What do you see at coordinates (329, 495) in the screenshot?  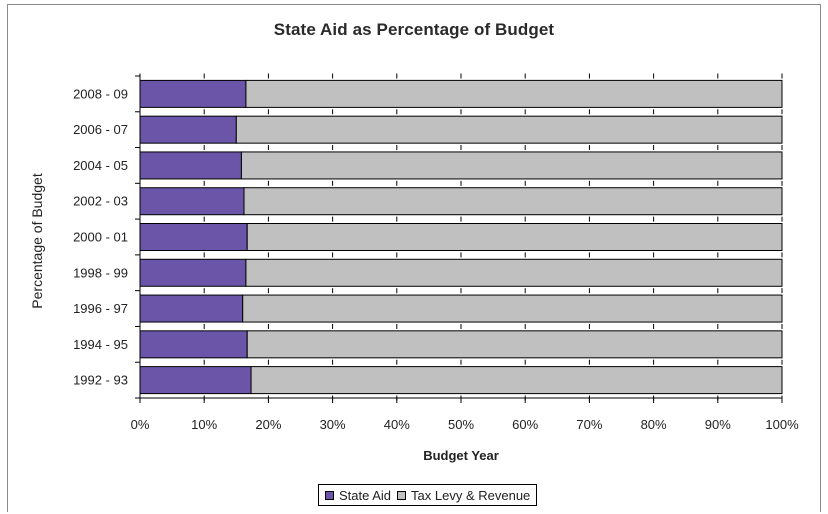 I see `legend-swatch-state-aid` at bounding box center [329, 495].